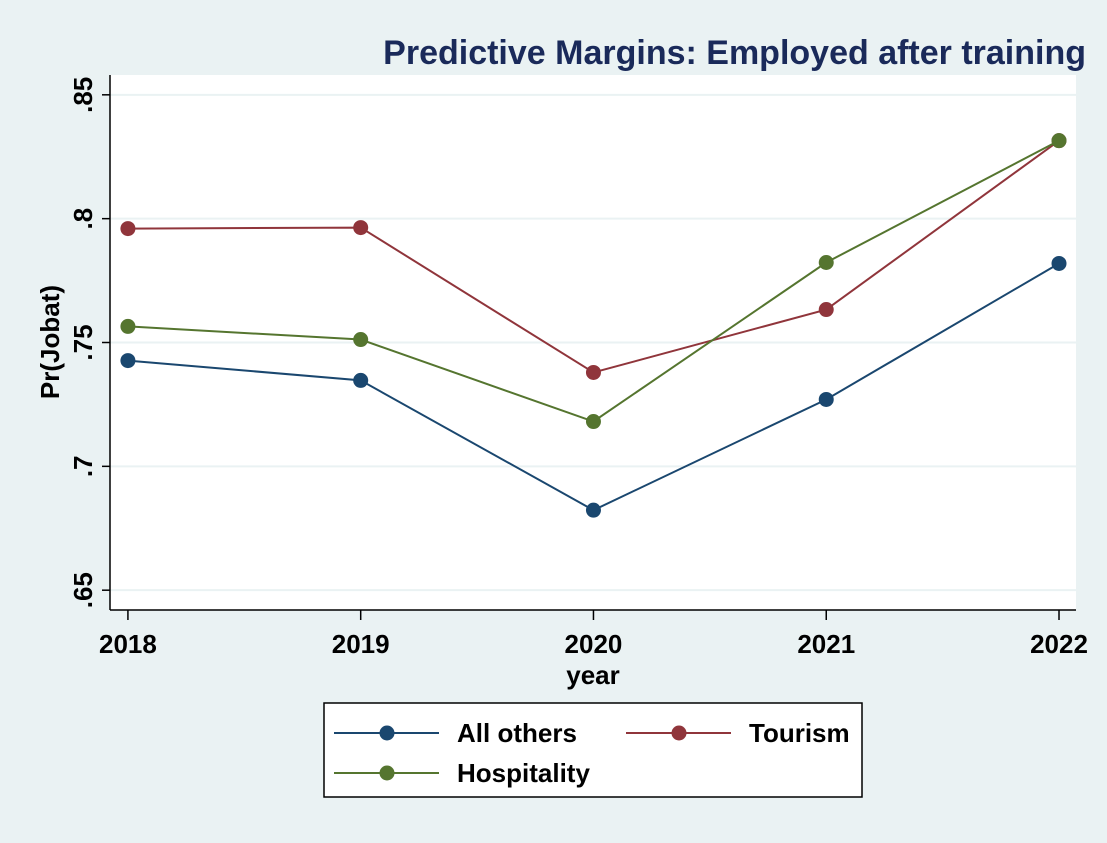  Describe the element at coordinates (83, 95) in the screenshot. I see `y-tick-label: .85` at that location.